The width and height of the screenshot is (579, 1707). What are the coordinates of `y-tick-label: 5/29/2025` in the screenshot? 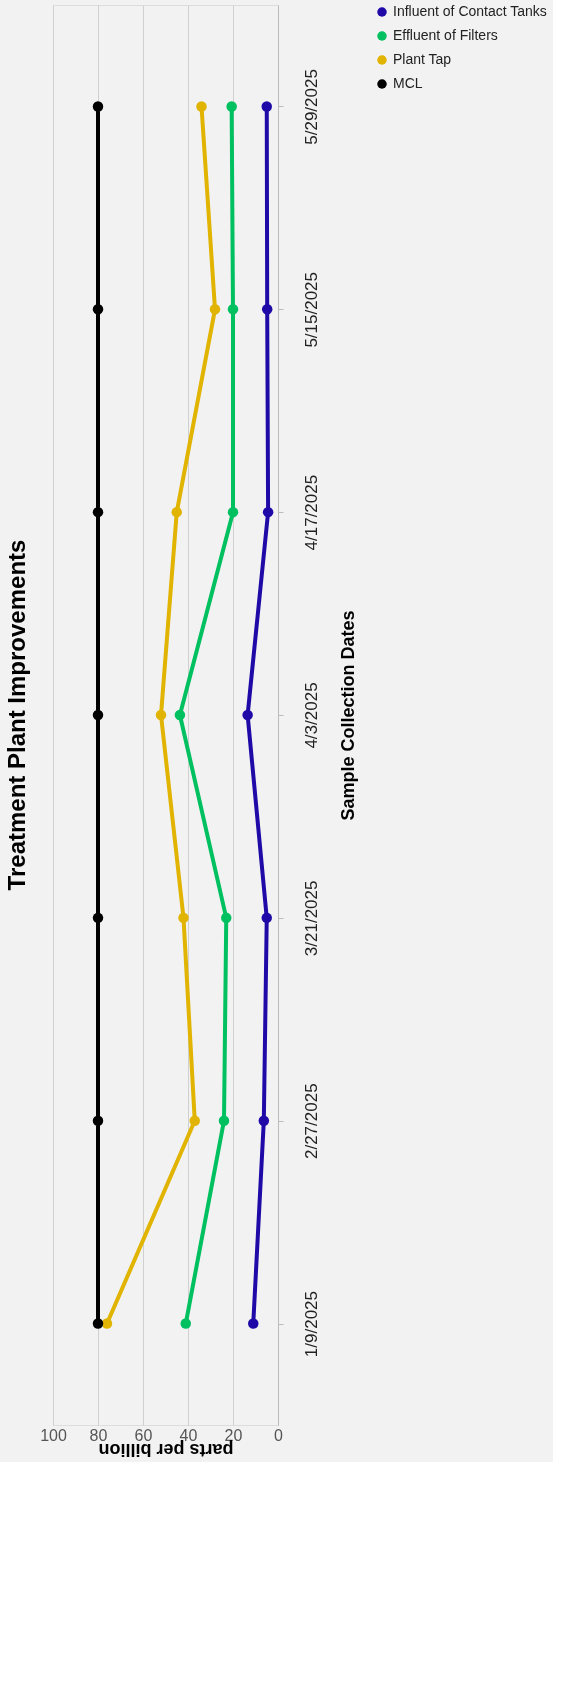 It's located at (311, 107).